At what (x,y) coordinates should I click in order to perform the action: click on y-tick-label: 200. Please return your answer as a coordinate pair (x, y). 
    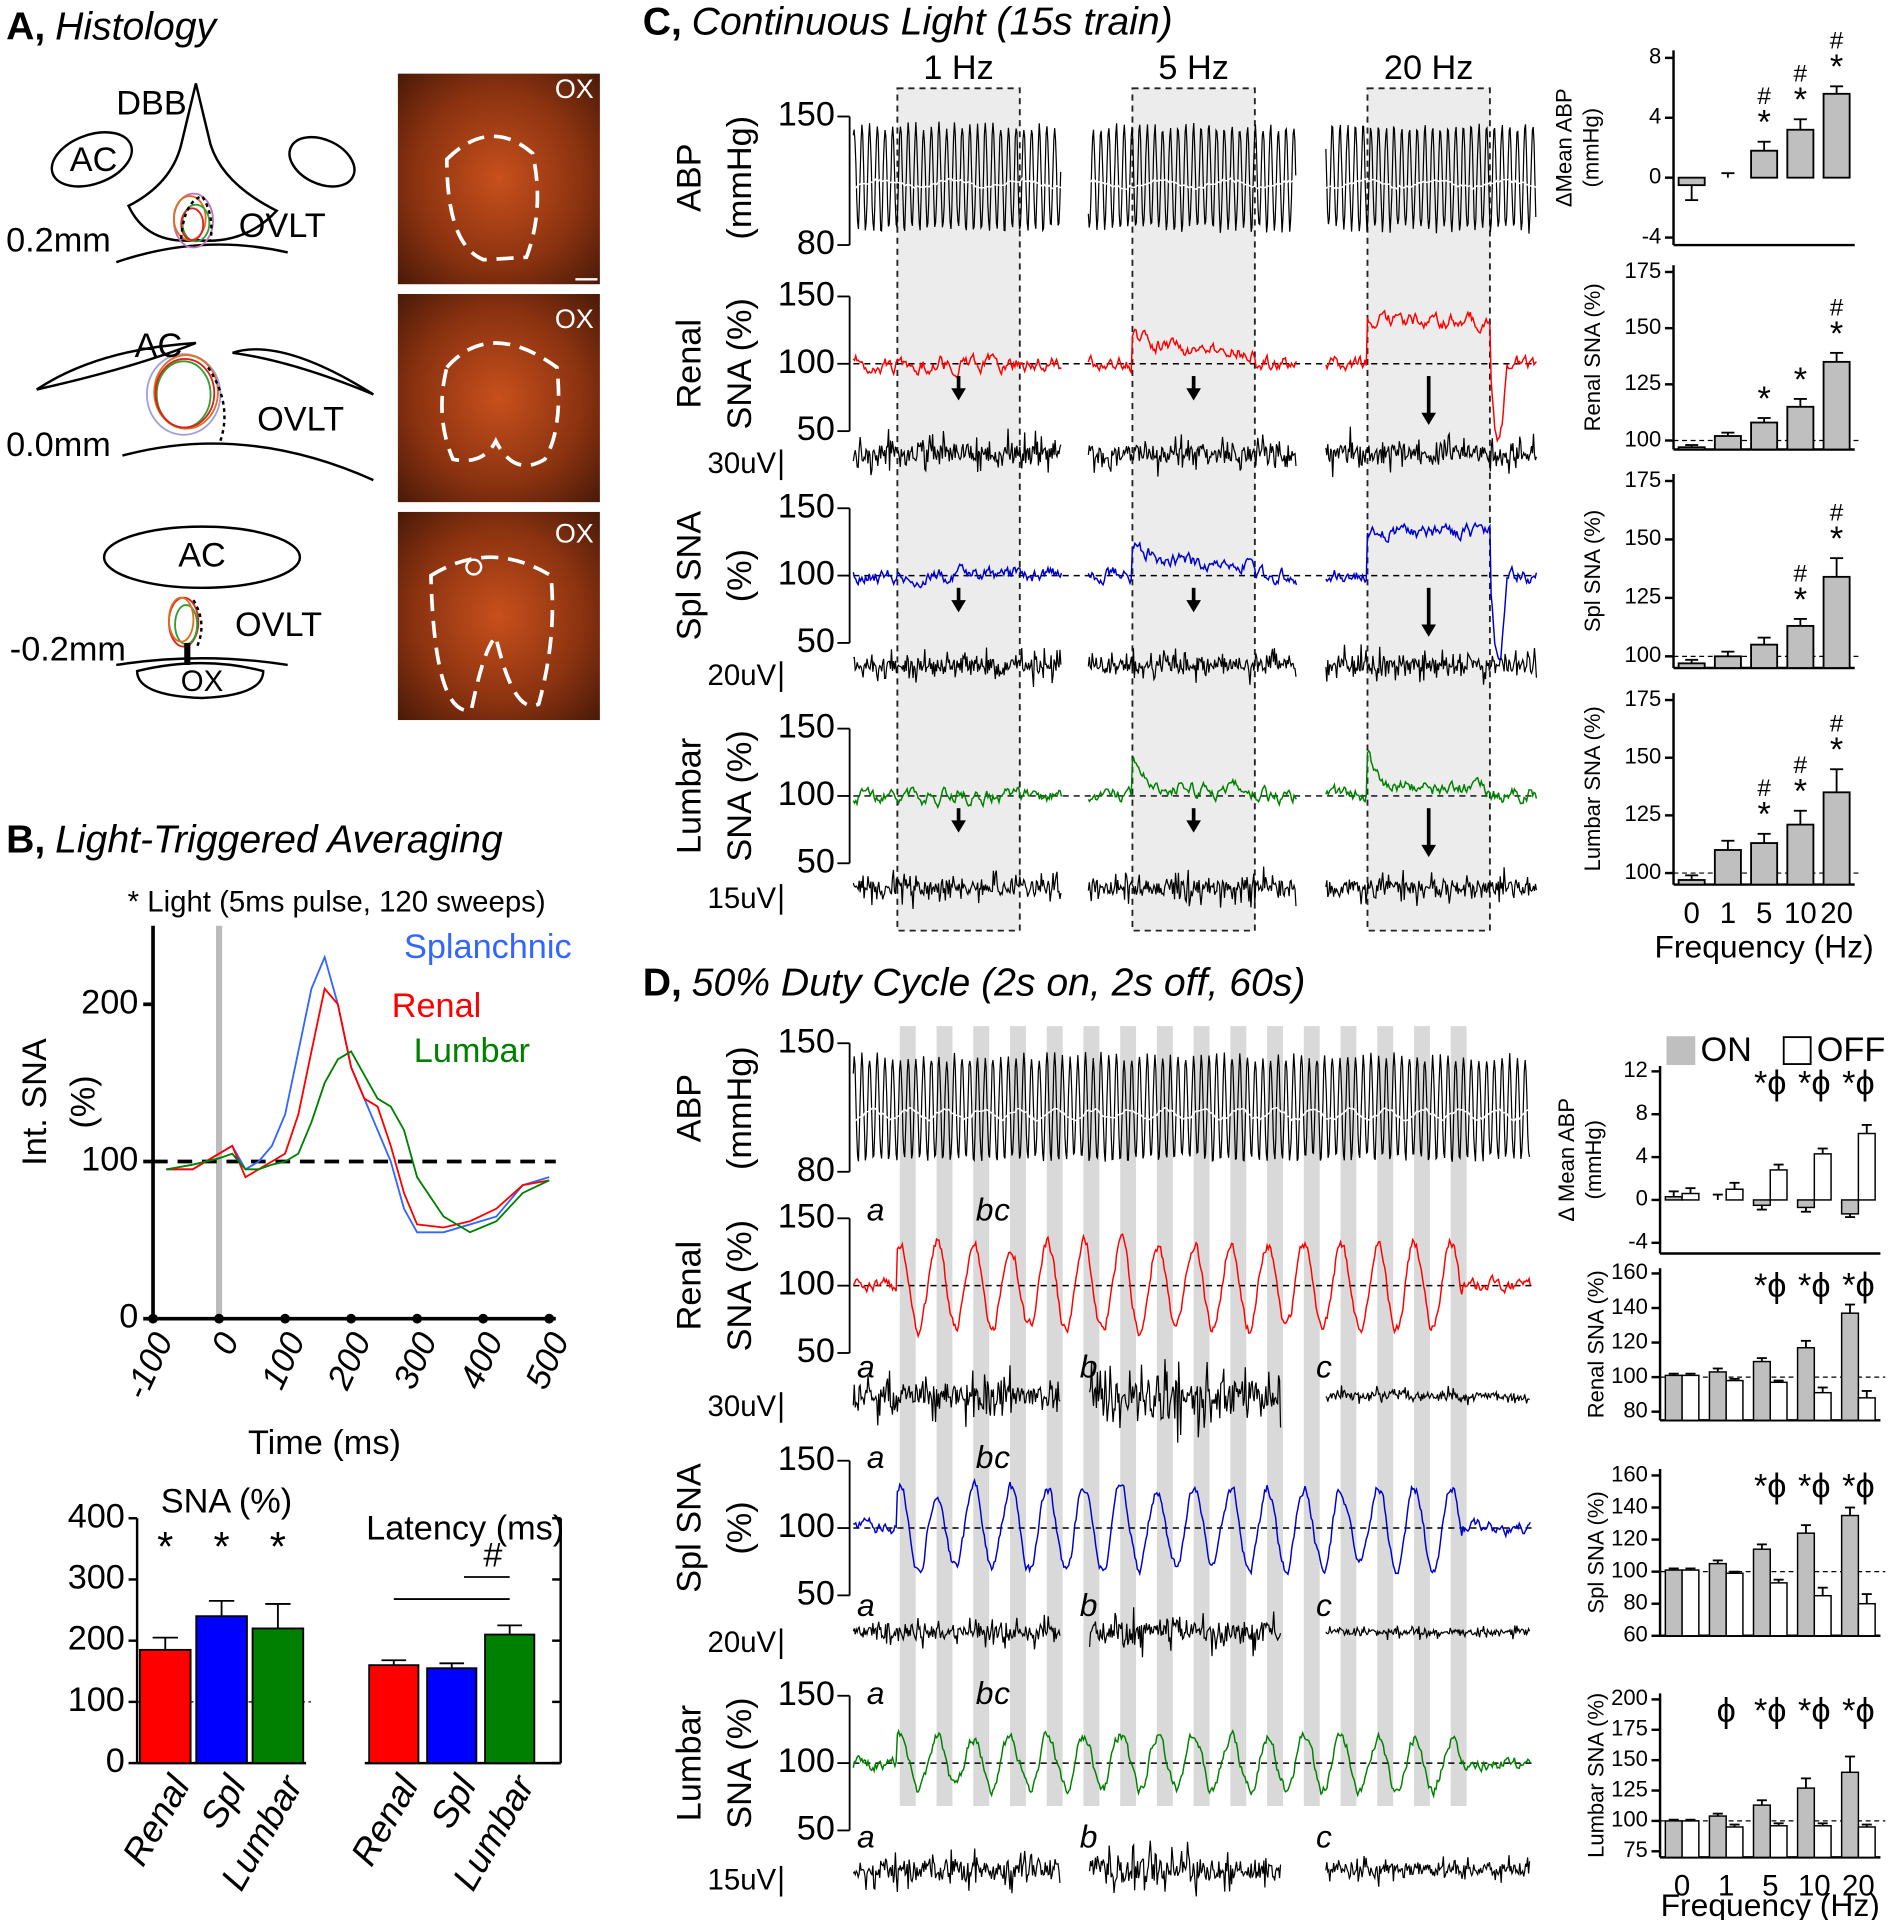
    Looking at the image, I should click on (96, 1639).